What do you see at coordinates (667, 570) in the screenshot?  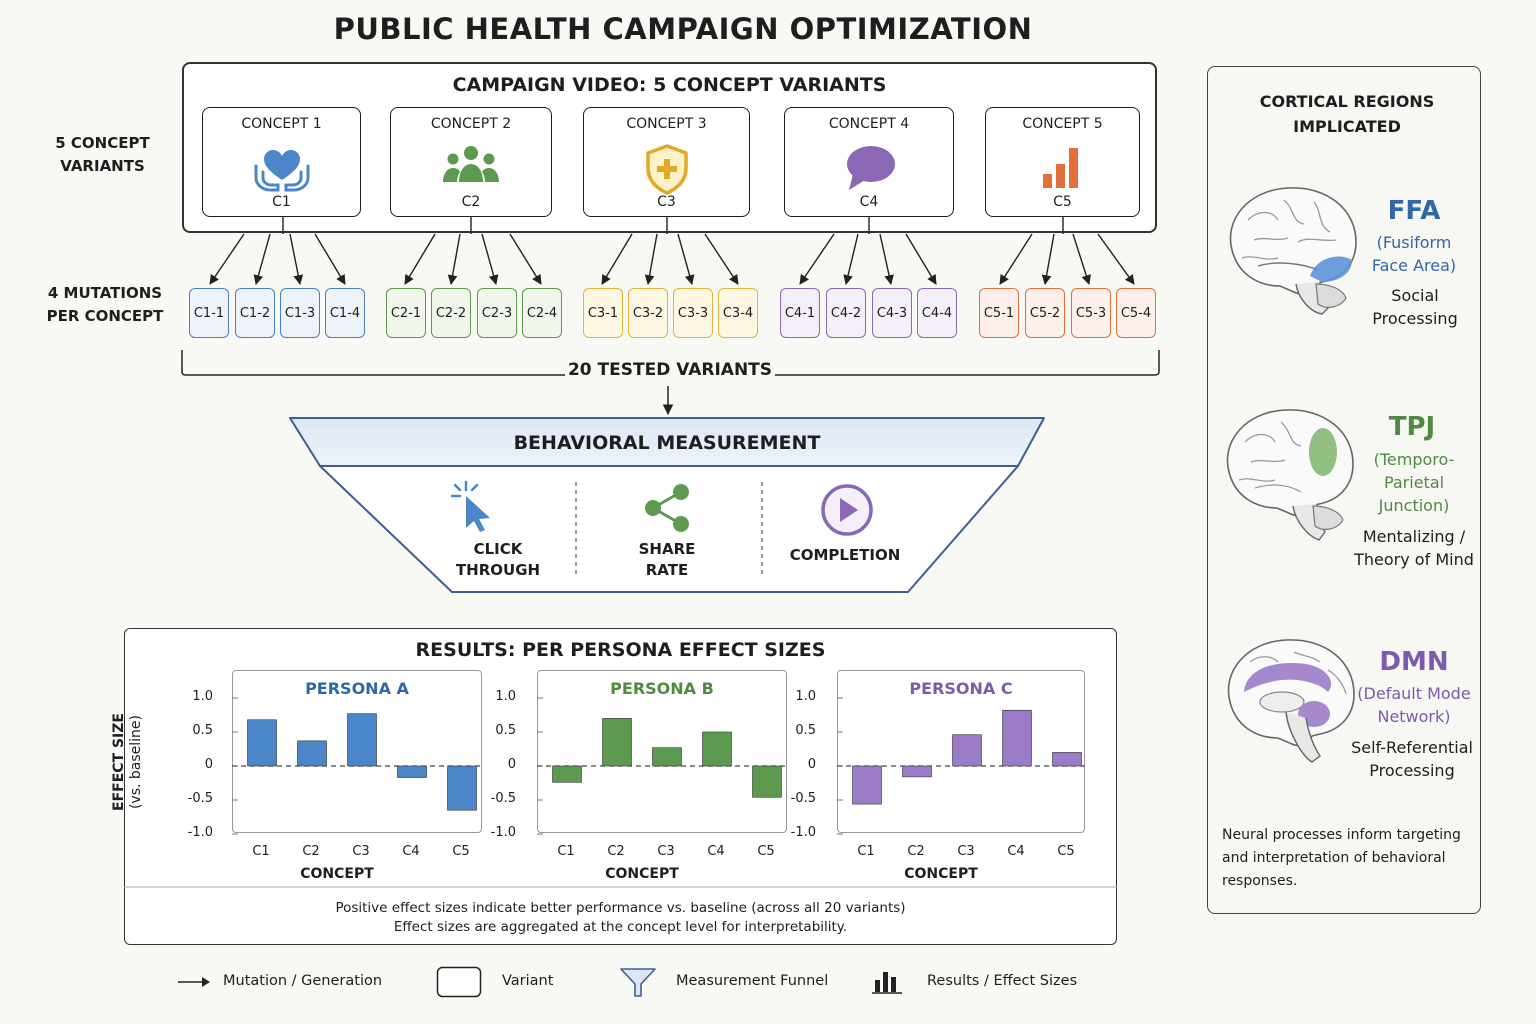 I see `metric-label-line2: RATE` at bounding box center [667, 570].